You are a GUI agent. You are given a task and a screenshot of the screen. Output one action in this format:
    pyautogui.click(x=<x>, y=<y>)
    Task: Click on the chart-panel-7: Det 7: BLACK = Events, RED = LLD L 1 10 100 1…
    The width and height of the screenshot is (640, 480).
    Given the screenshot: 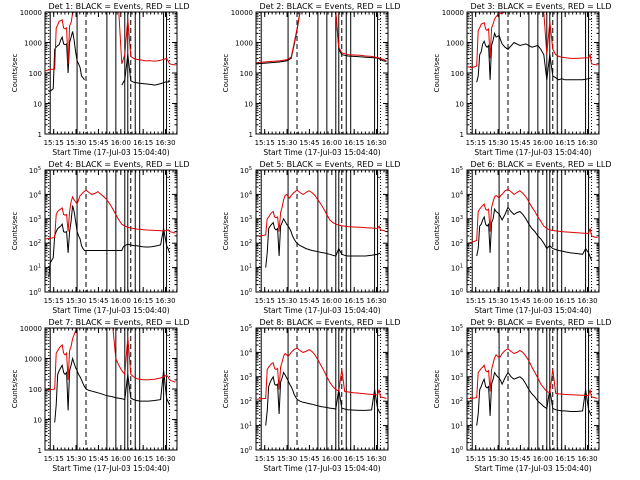 What is the action you would take?
    pyautogui.click(x=100, y=395)
    